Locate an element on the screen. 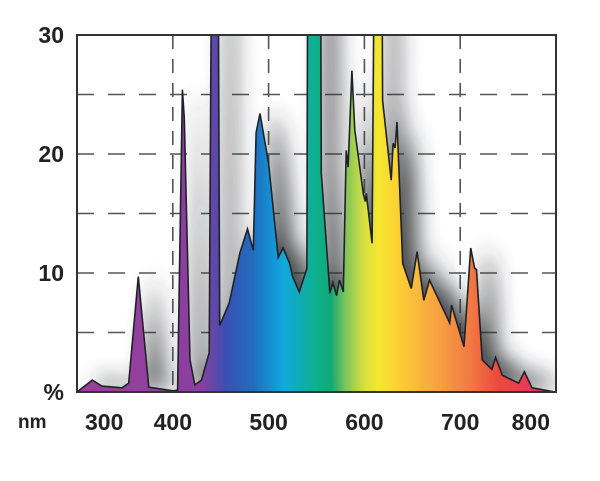 The image size is (600, 481). x-tick-label: 400 is located at coordinates (173, 422).